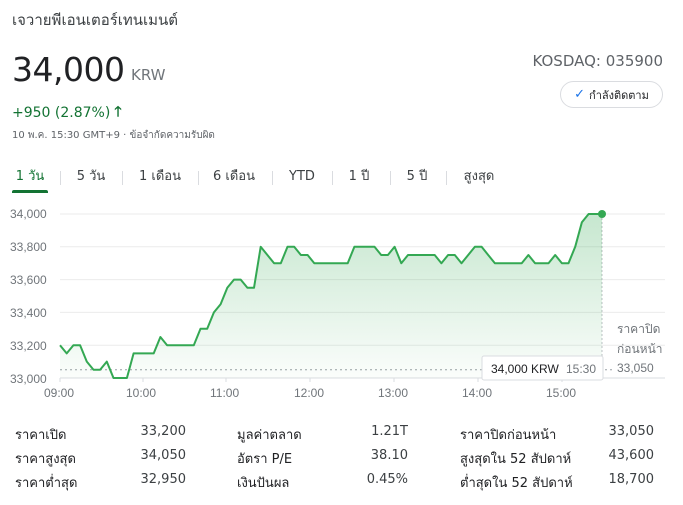  Describe the element at coordinates (508, 435) in the screenshot. I see `stat-label: ราคาปิดก่อนหน้า` at that location.